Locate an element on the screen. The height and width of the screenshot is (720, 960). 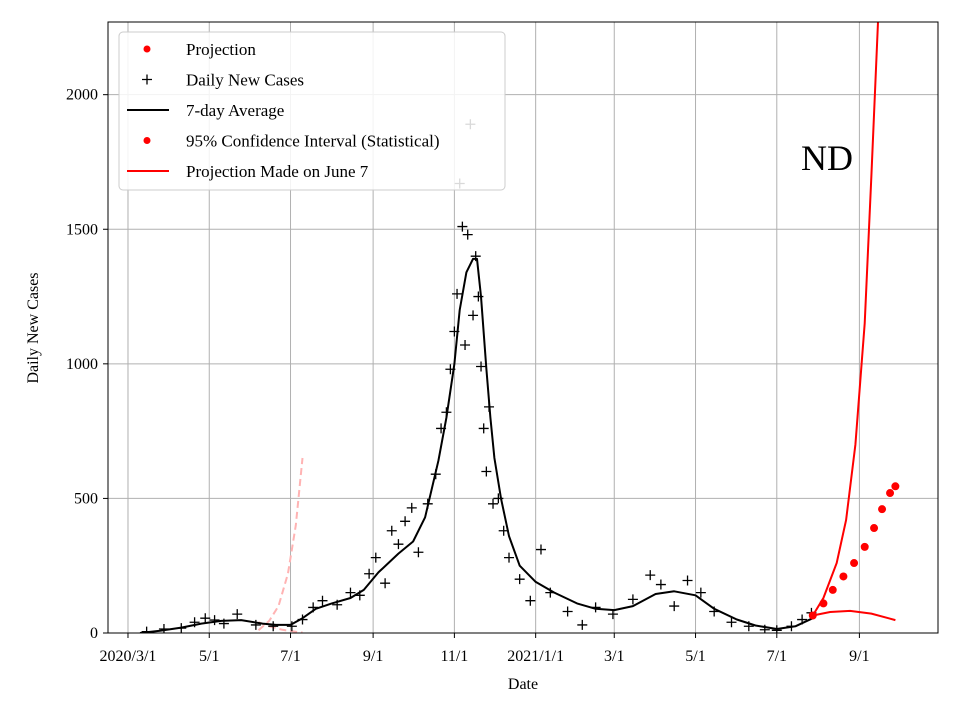
legend-box is located at coordinates (312, 111).